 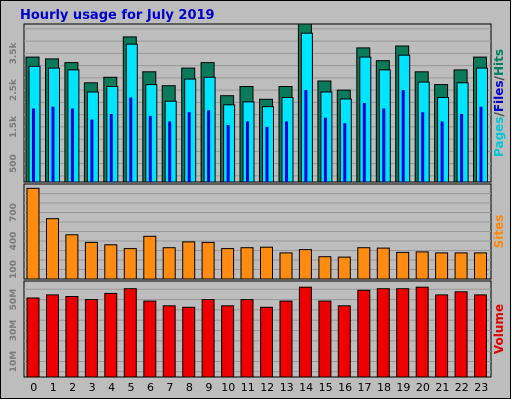 I want to click on x-tick-label: 6, so click(x=150, y=387).